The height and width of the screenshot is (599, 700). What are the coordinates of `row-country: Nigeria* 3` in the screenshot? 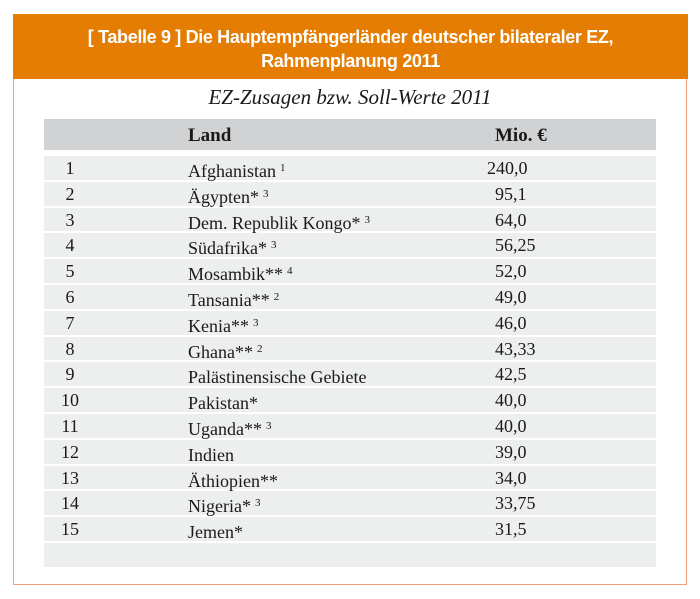 It's located at (288, 504).